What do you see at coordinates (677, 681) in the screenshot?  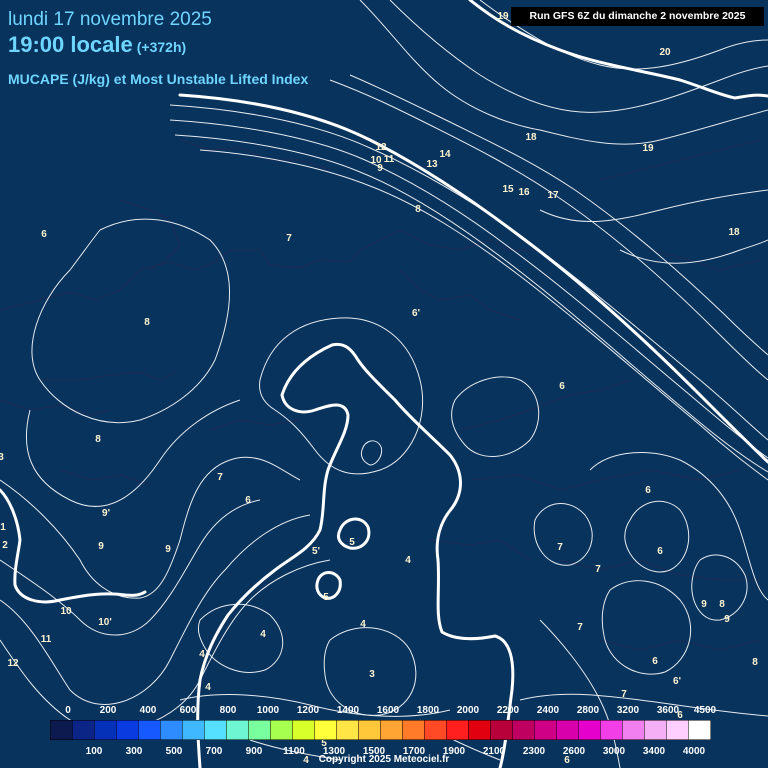 I see `contour-label: 6'` at bounding box center [677, 681].